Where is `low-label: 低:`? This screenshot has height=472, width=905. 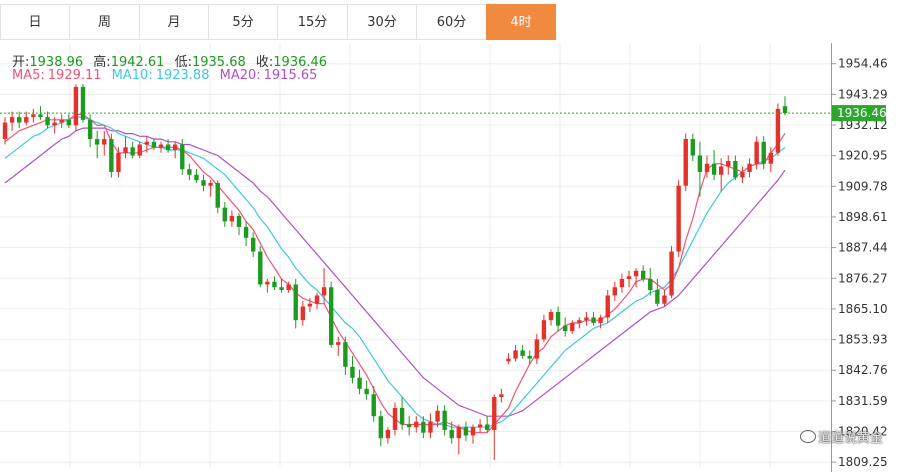
low-label: 低: is located at coordinates (183, 62).